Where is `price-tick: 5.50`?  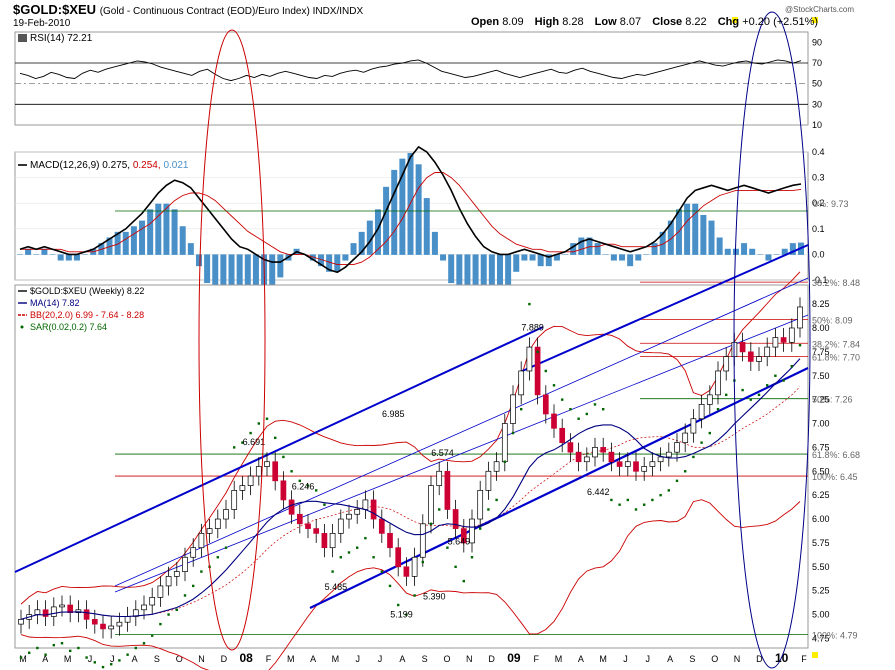 price-tick: 5.50 is located at coordinates (821, 567).